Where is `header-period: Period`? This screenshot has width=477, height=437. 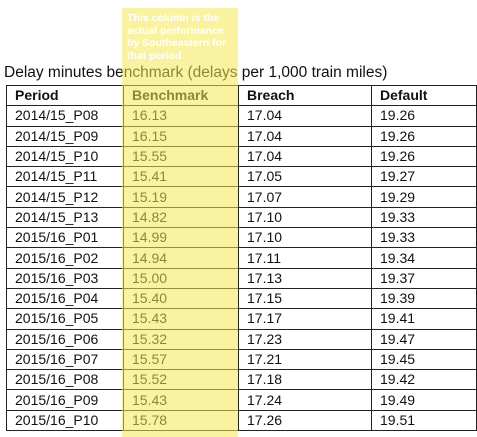 header-period: Period is located at coordinates (65, 95).